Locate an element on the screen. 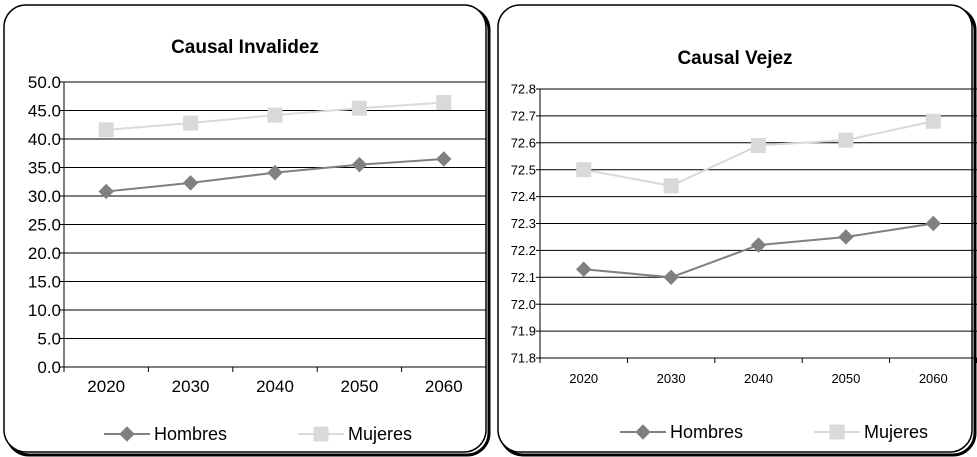 This screenshot has height=457, width=977. chart-title: Causal Invalidez is located at coordinates (245, 47).